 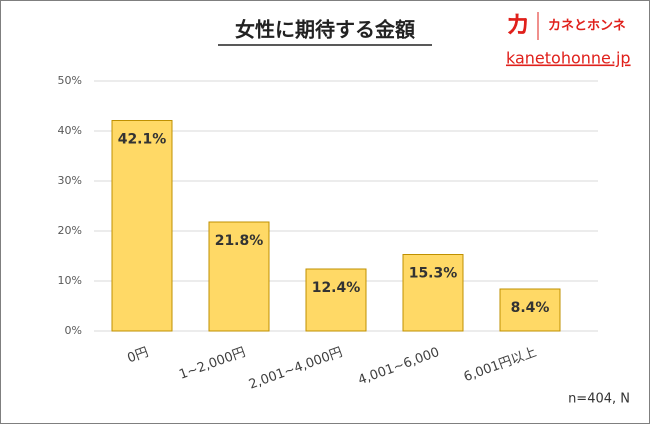 What do you see at coordinates (587, 26) in the screenshot?
I see `logo-text: カネとホンネ` at bounding box center [587, 26].